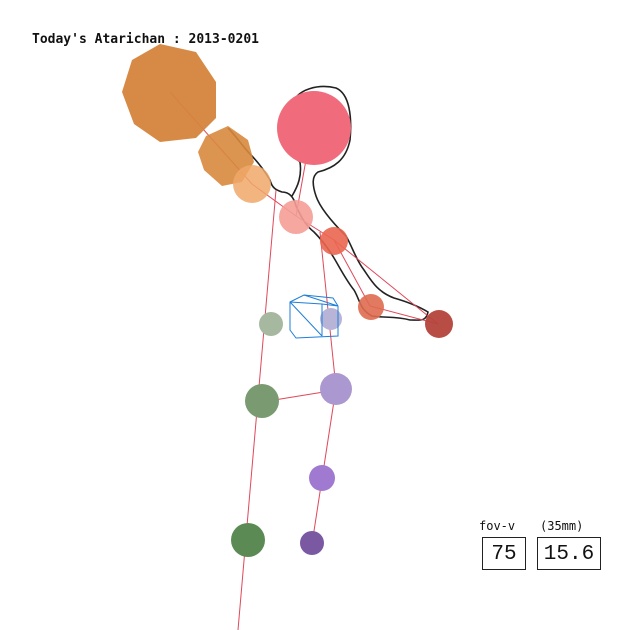  Describe the element at coordinates (331, 319) in the screenshot. I see `joint-hip-right` at that location.